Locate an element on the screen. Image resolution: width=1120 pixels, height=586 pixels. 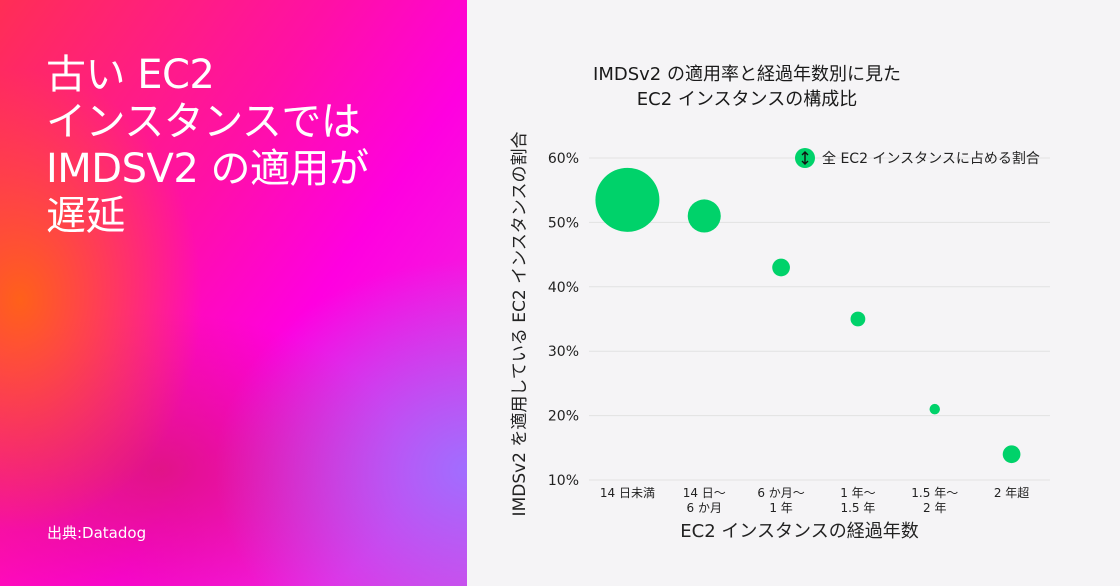
y-tick-label: 50% is located at coordinates (563, 223).